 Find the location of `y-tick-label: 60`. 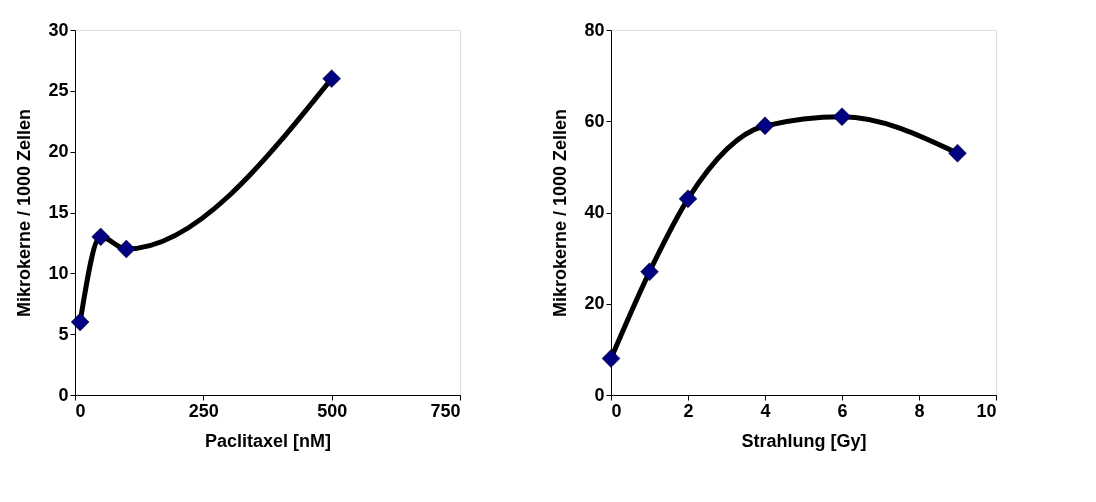

y-tick-label: 60 is located at coordinates (594, 120).